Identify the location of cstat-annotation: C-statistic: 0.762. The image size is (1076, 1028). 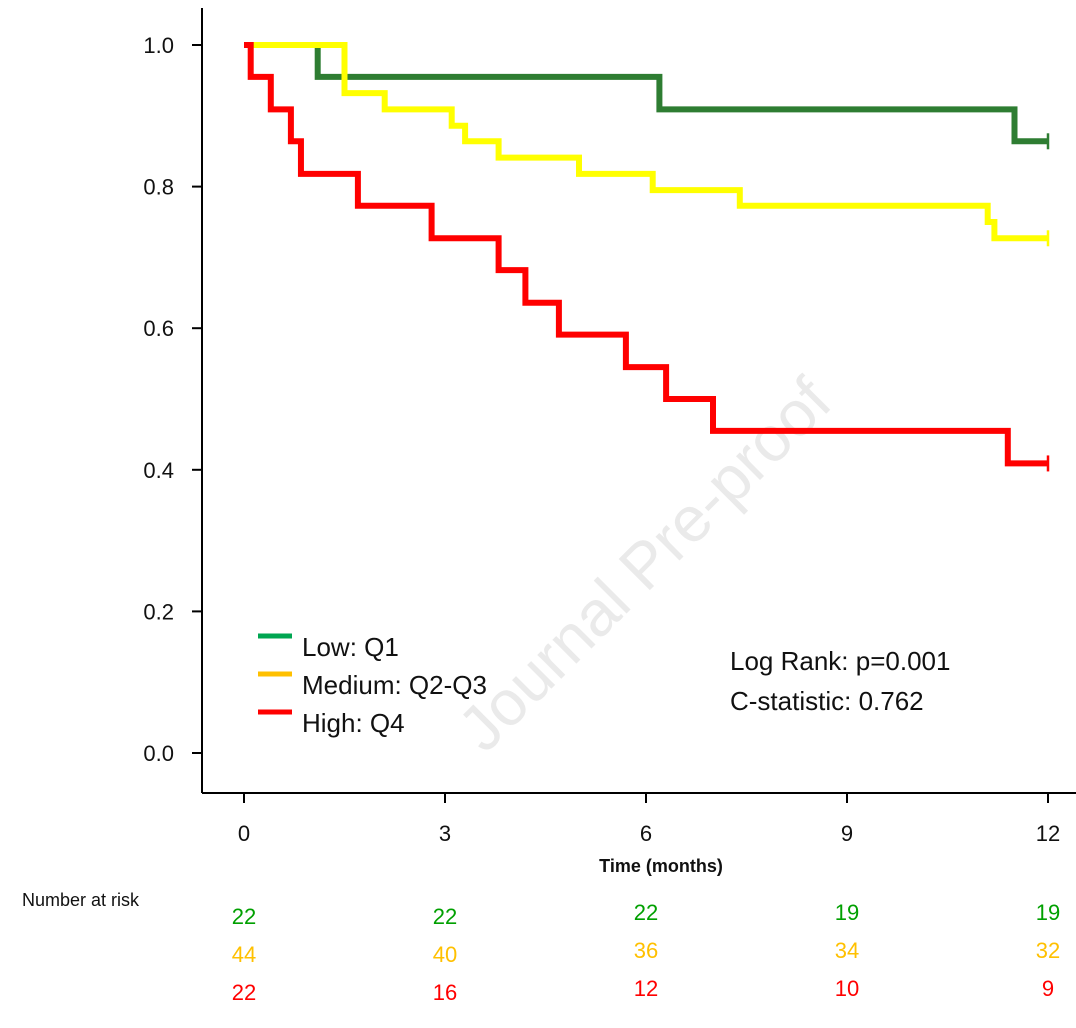
(827, 701).